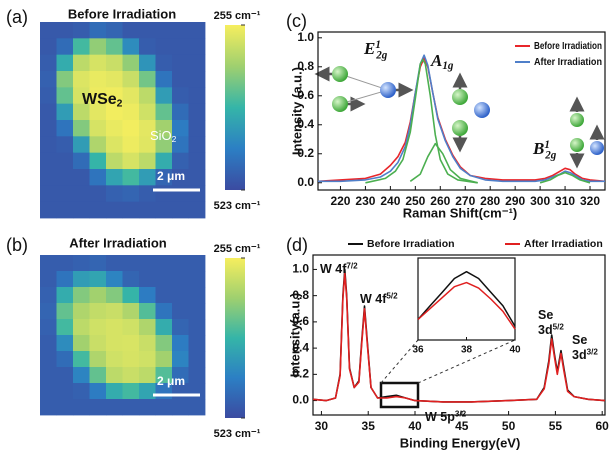  I want to click on annotation-base: WSe, so click(99, 99).